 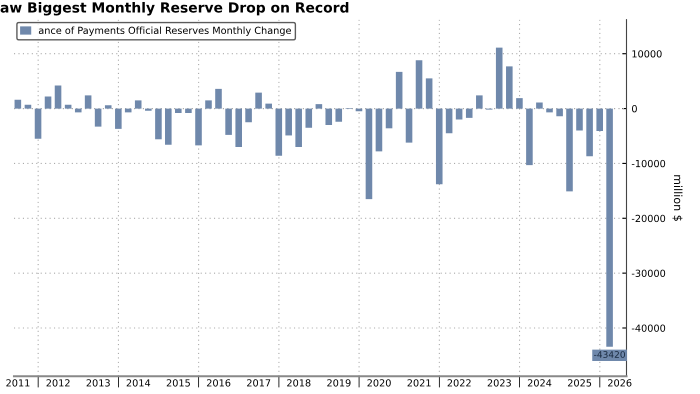 What do you see at coordinates (18, 383) in the screenshot?
I see `x-tick-label: 2011` at bounding box center [18, 383].